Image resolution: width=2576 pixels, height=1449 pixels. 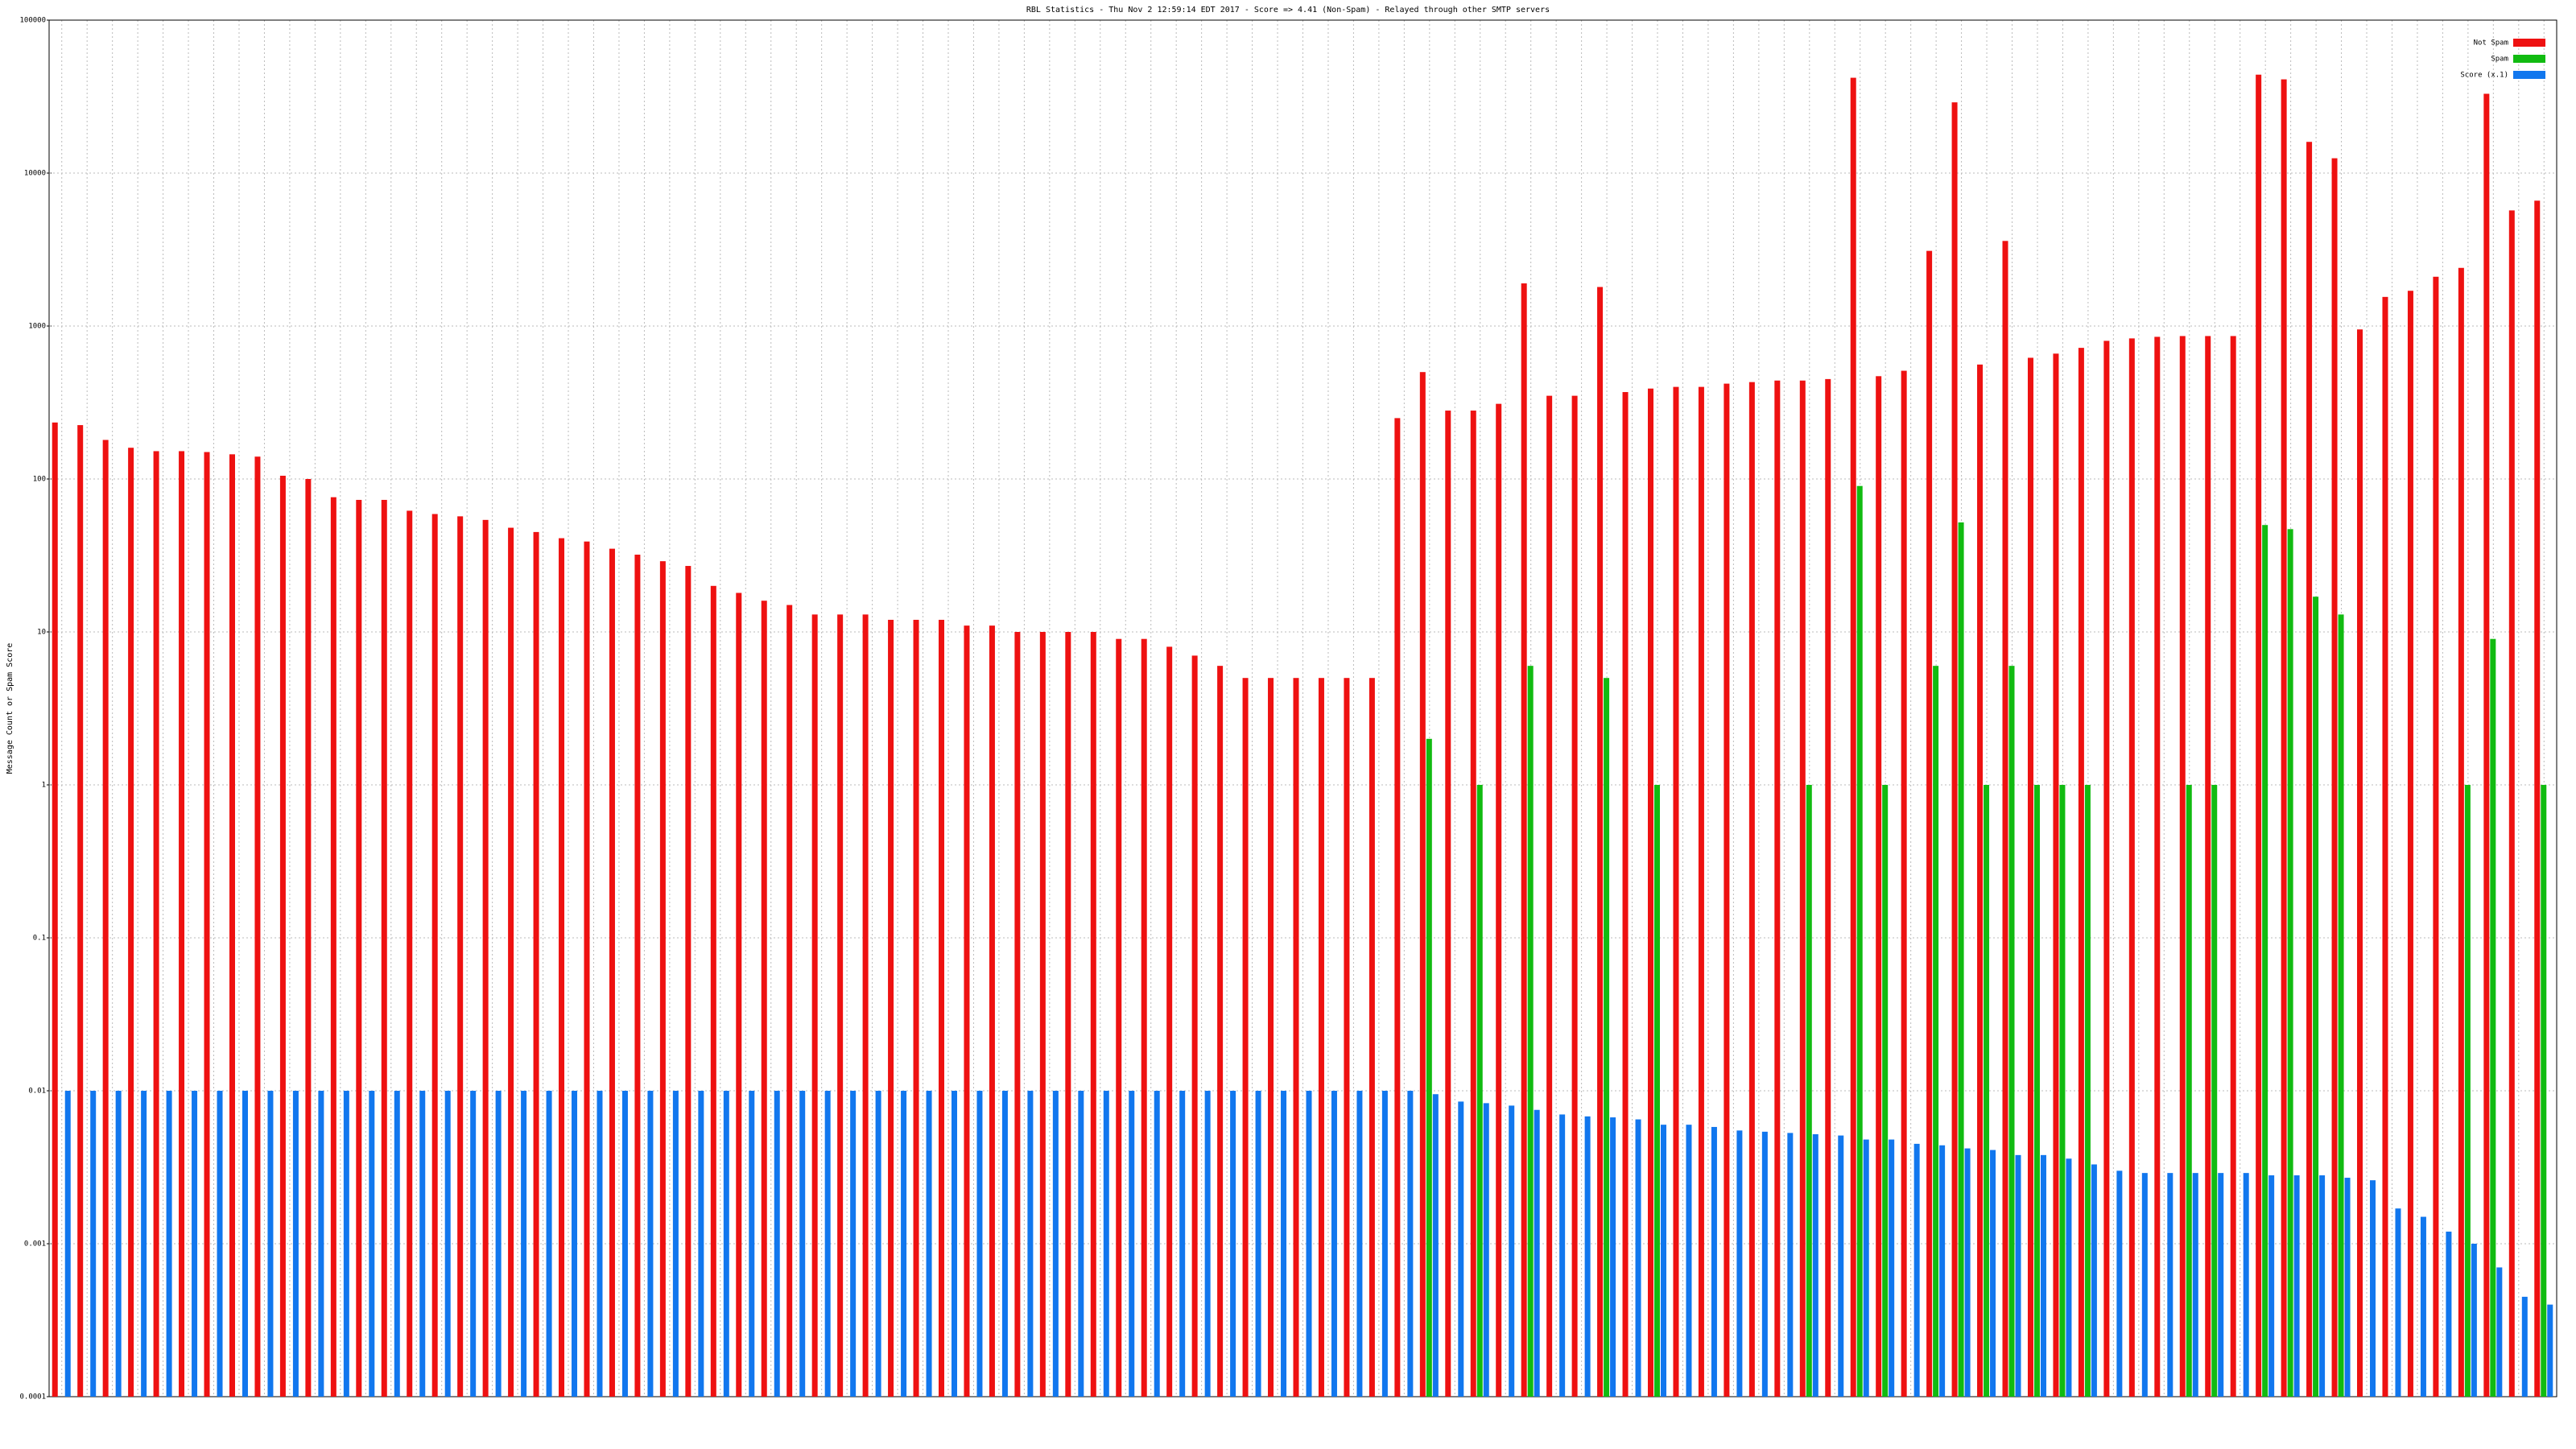 I want to click on y-tick-label: 0.1, so click(x=39, y=939).